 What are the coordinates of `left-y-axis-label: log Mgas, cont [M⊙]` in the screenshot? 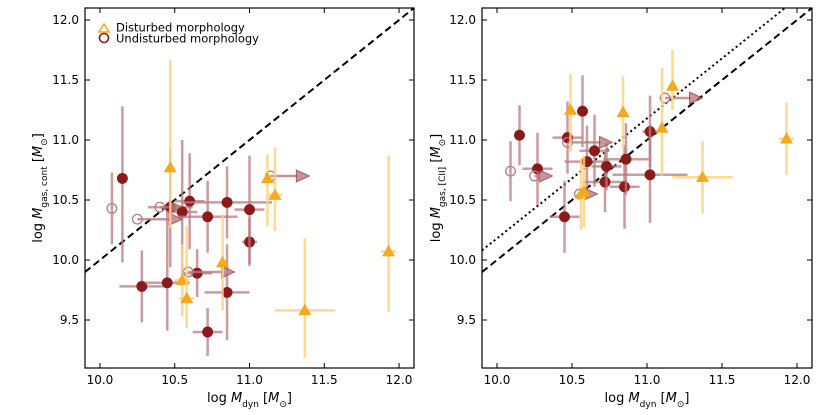 It's located at (40, 188).